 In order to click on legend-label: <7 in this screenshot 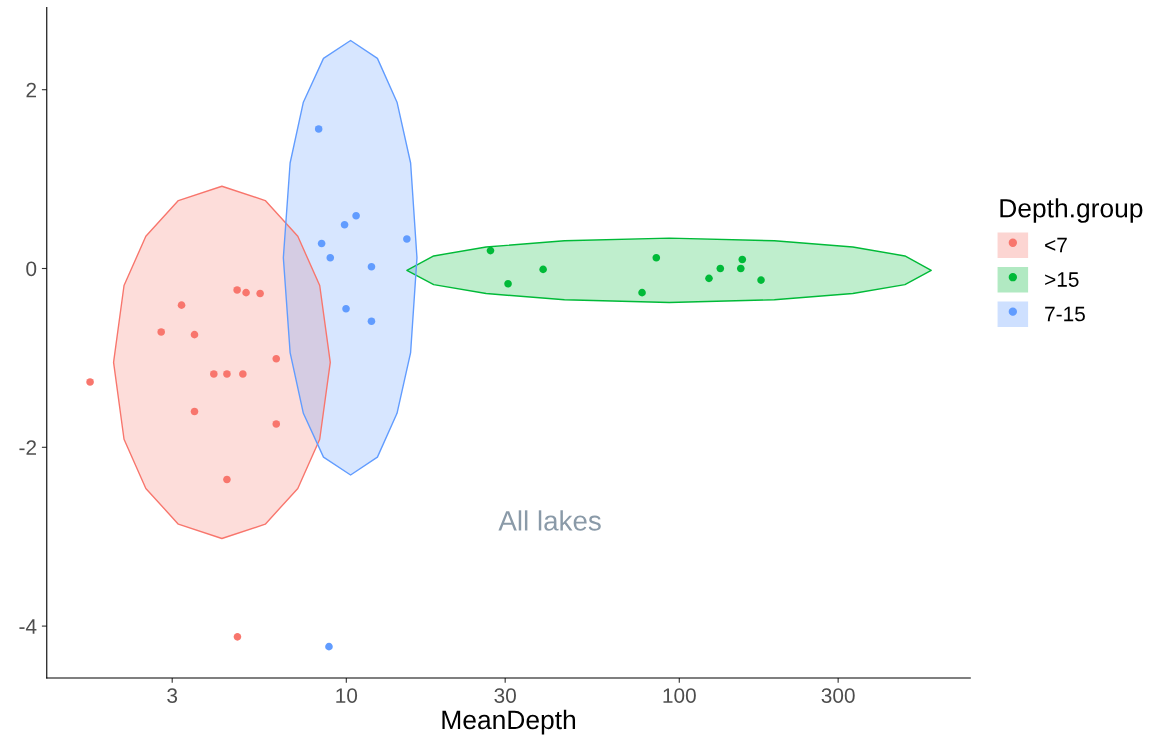, I will do `click(1056, 245)`.